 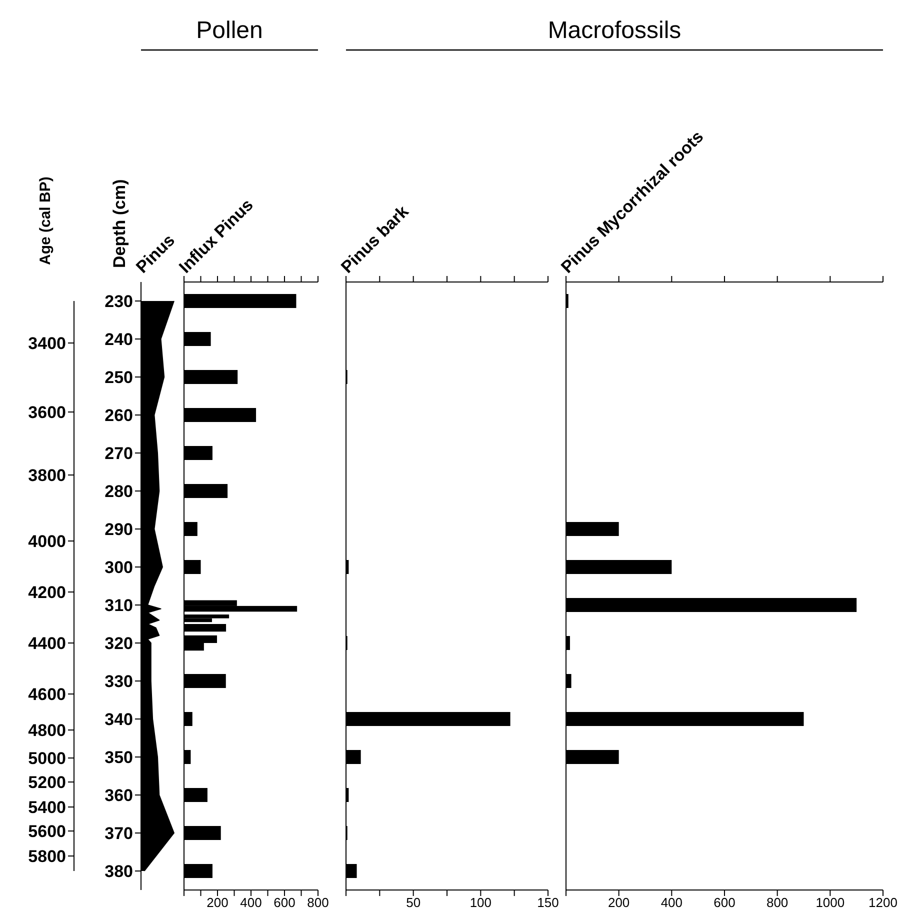 I want to click on y-tick-label: 380, so click(x=118, y=872).